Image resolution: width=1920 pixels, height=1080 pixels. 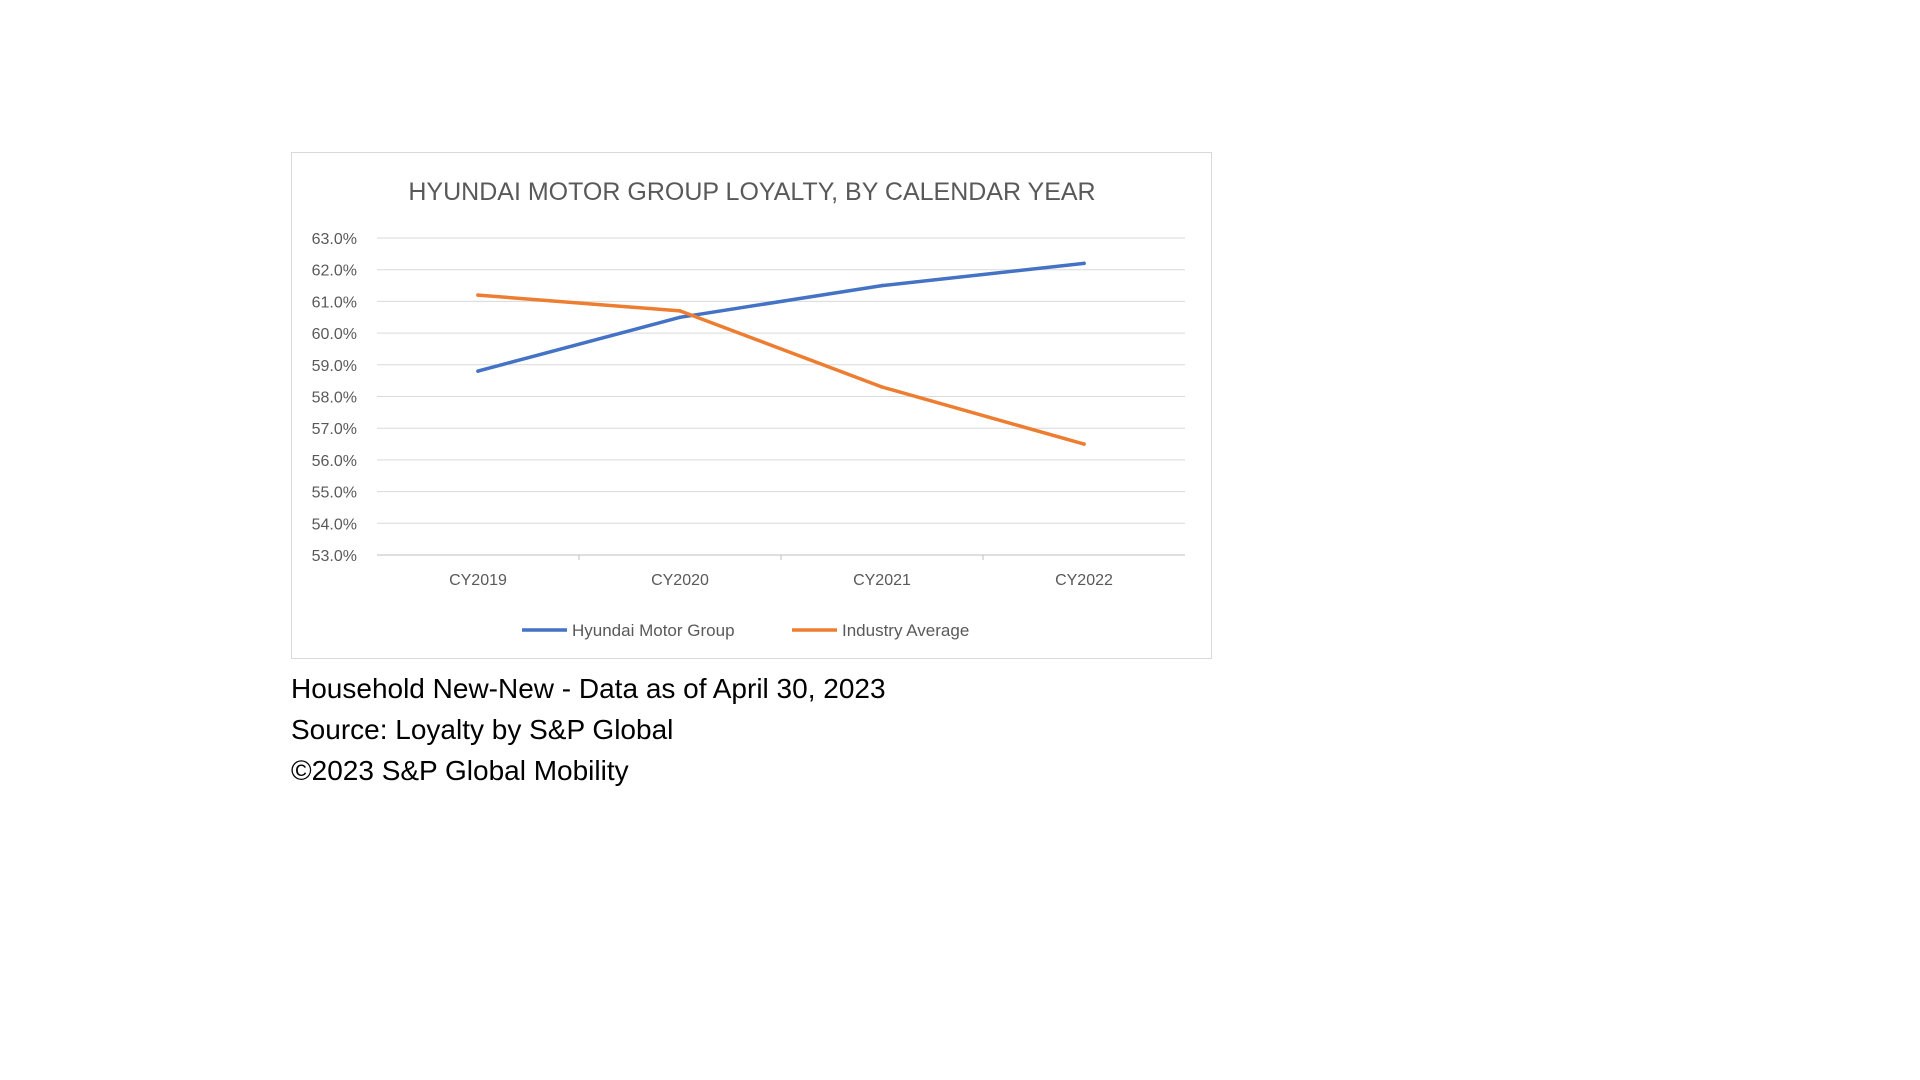 What do you see at coordinates (334, 271) in the screenshot?
I see `y-tick-label: 62.0%` at bounding box center [334, 271].